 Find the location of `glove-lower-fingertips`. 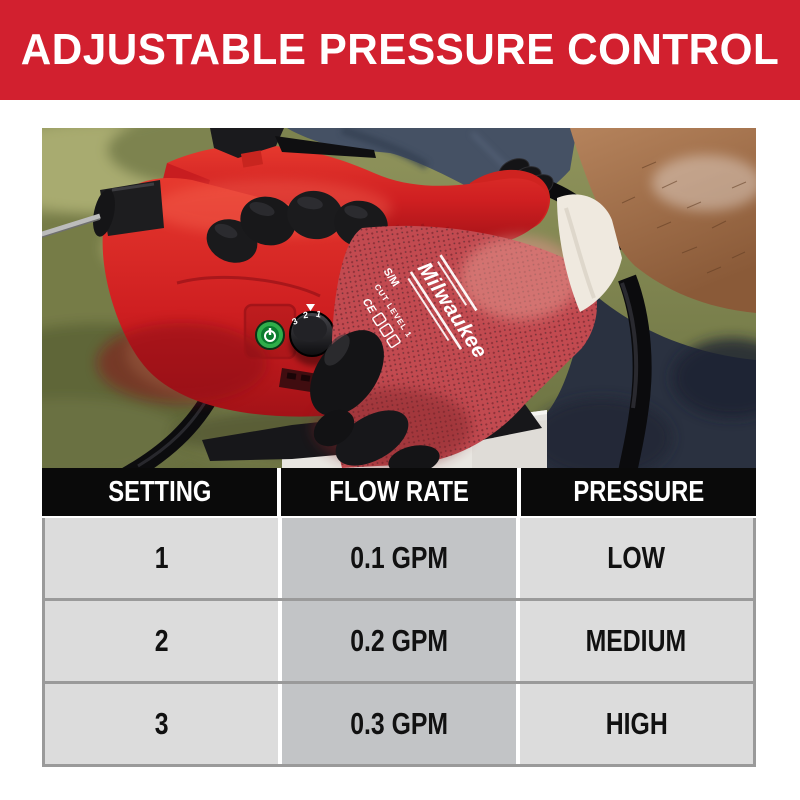

glove-lower-fingertips is located at coordinates (376, 438).